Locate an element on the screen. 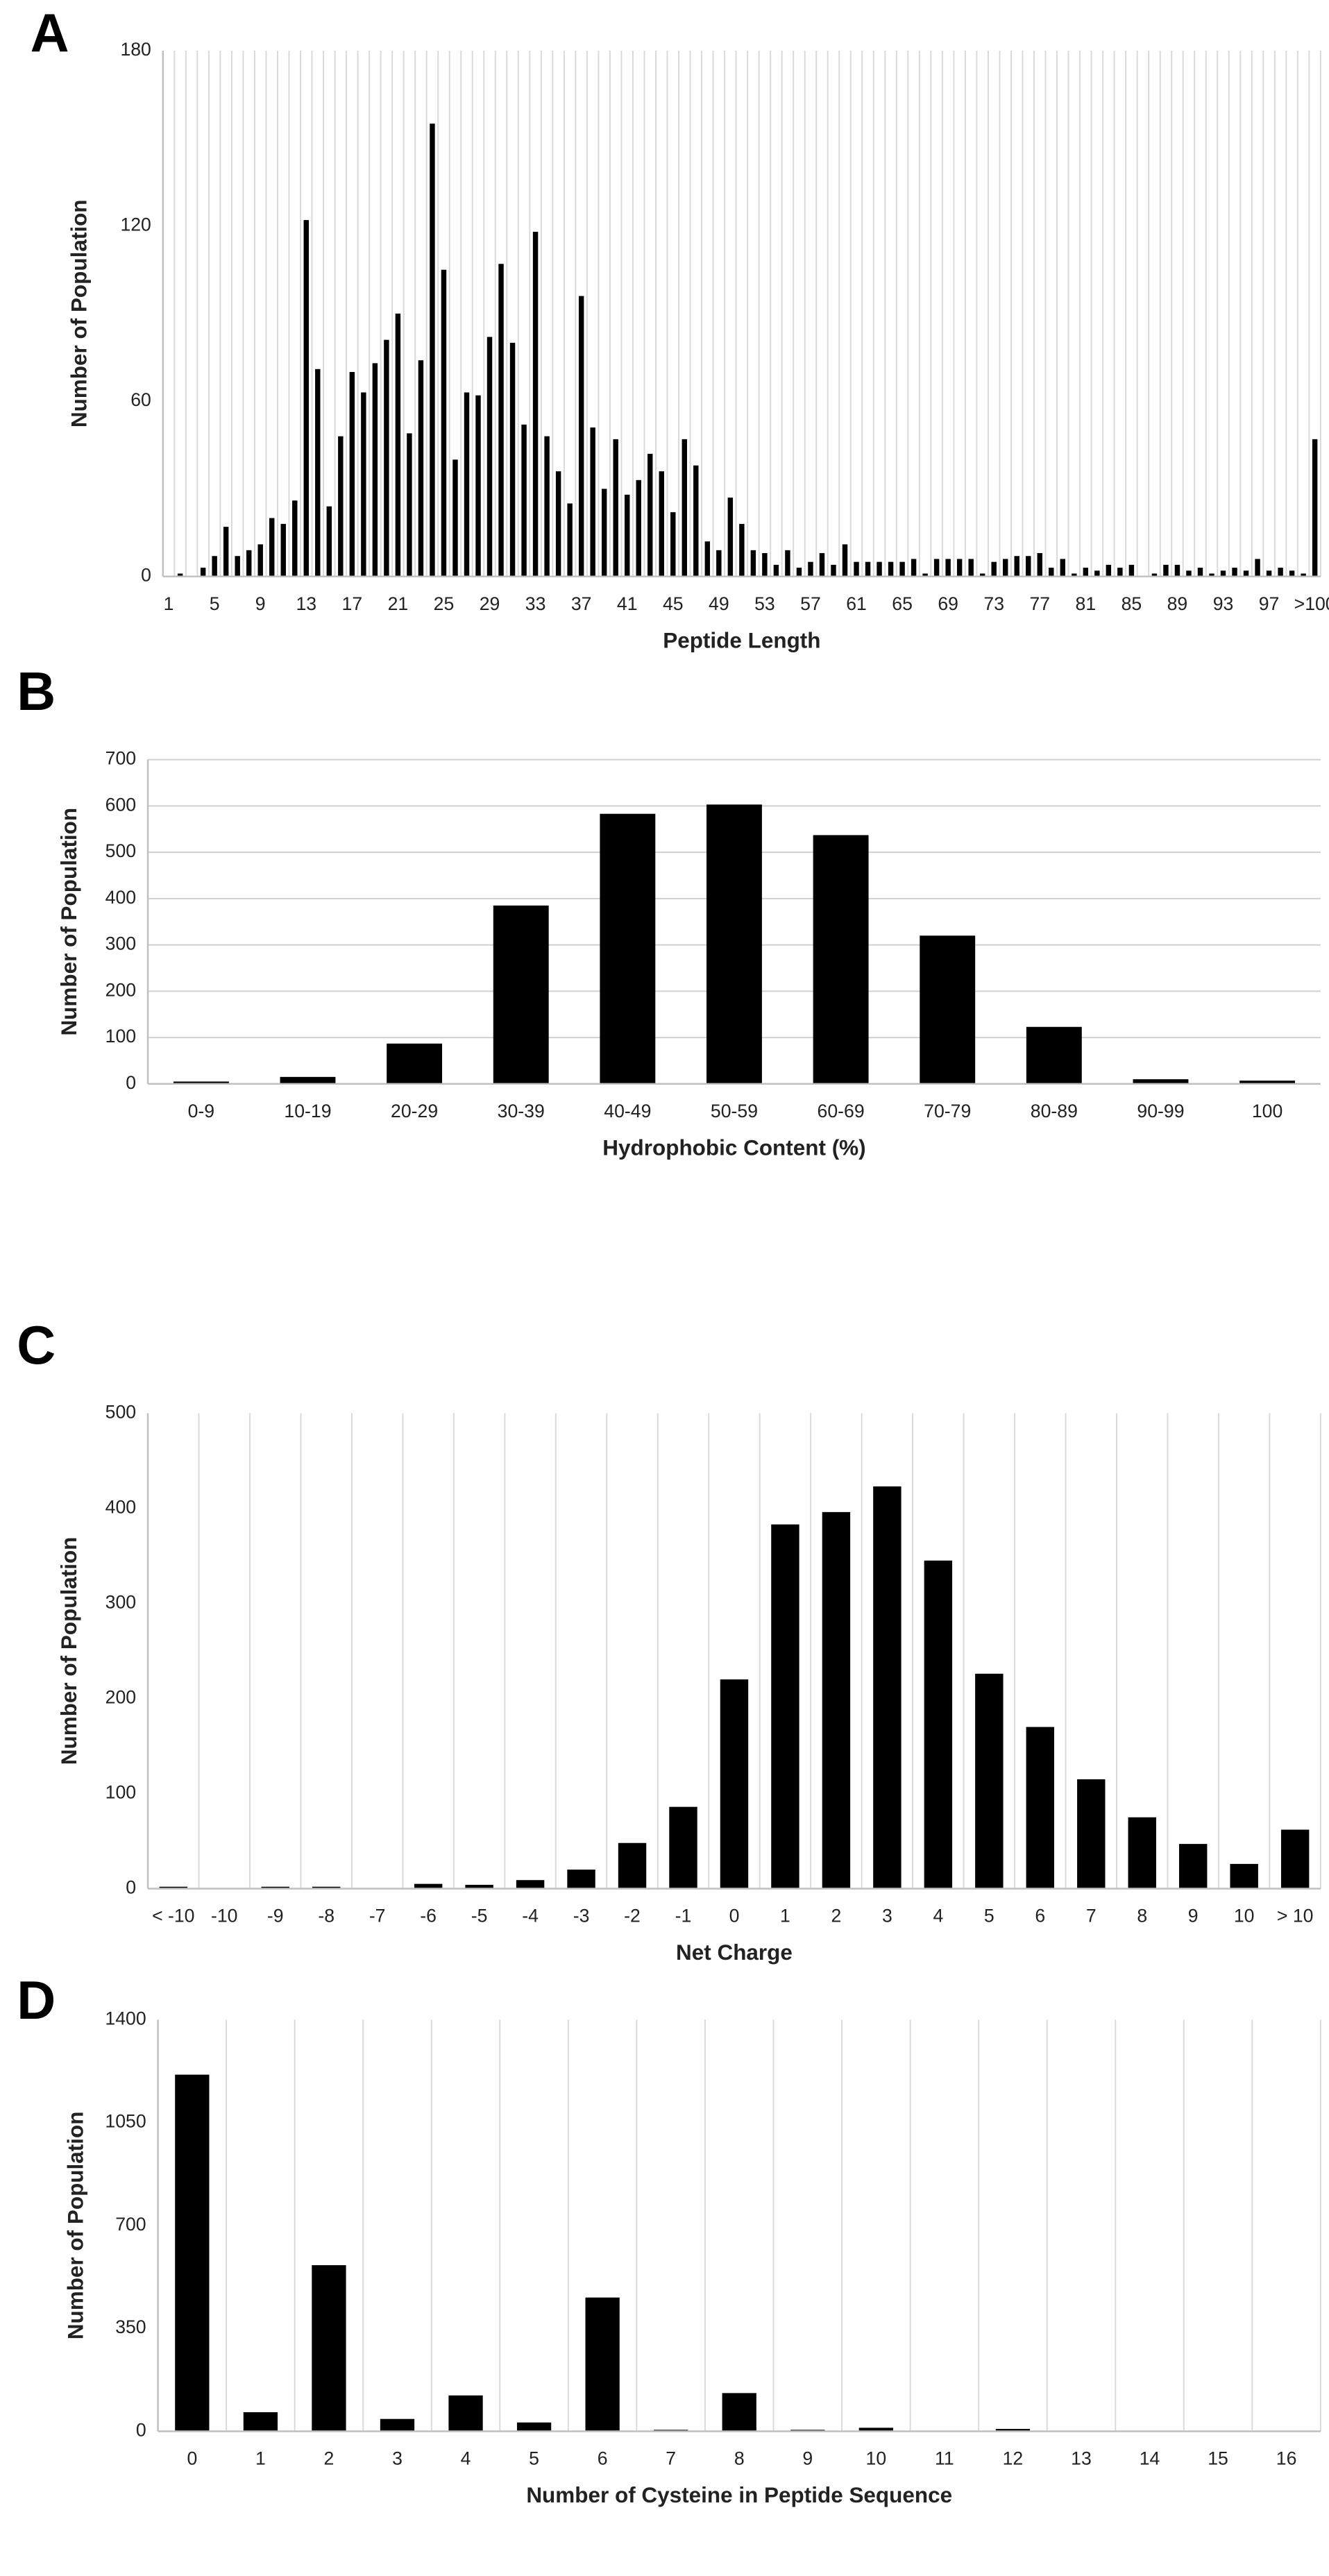  x-tick-label: 0-9 is located at coordinates (201, 1111).